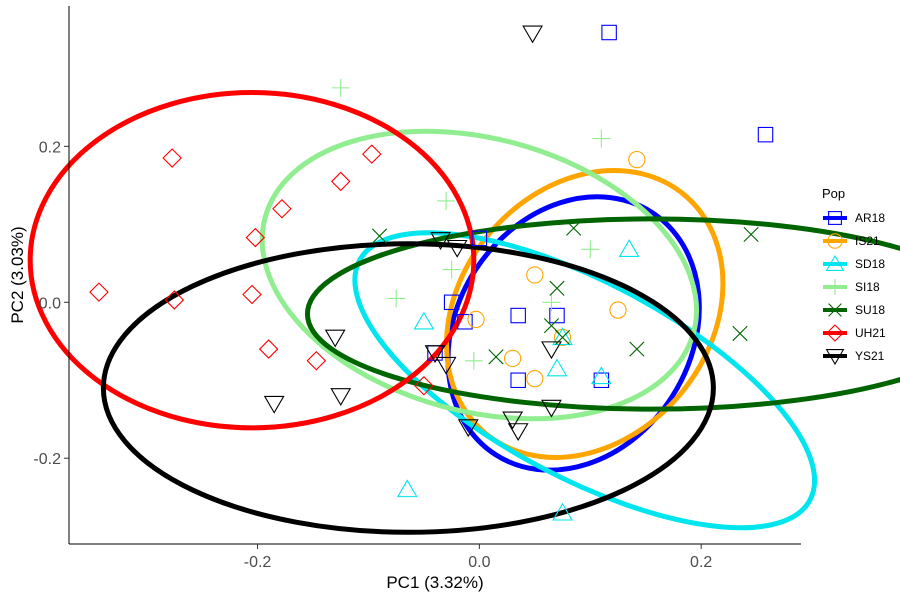 The height and width of the screenshot is (600, 900). What do you see at coordinates (870, 264) in the screenshot?
I see `legend-label: SD18` at bounding box center [870, 264].